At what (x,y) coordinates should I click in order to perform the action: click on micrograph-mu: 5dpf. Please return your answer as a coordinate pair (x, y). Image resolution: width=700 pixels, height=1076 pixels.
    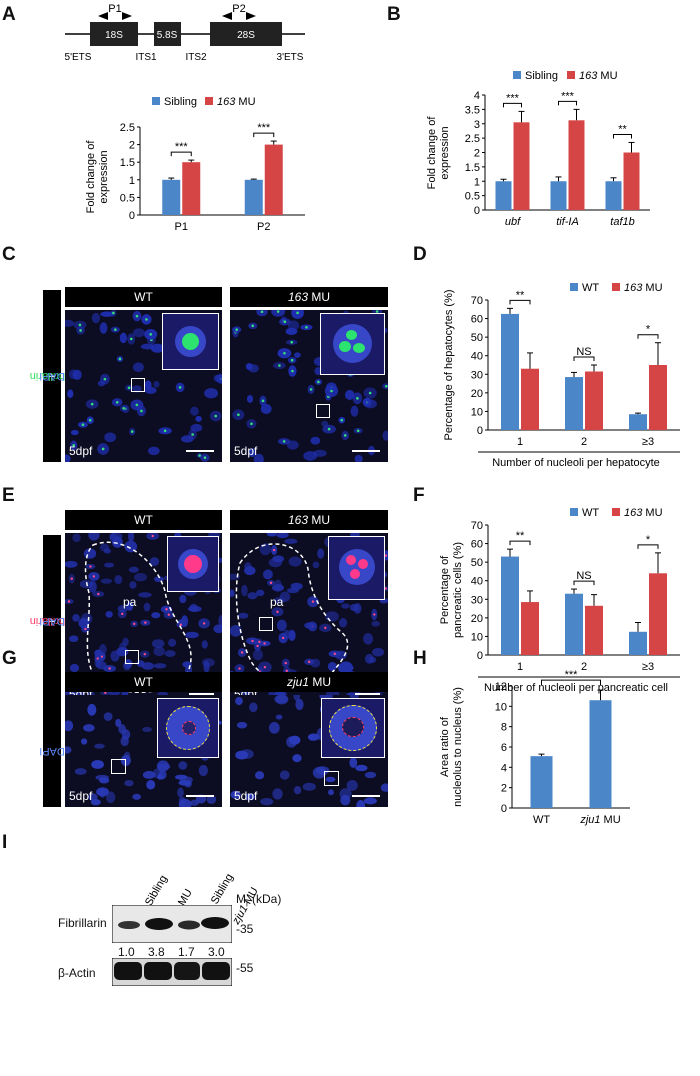
    Looking at the image, I should click on (309, 386).